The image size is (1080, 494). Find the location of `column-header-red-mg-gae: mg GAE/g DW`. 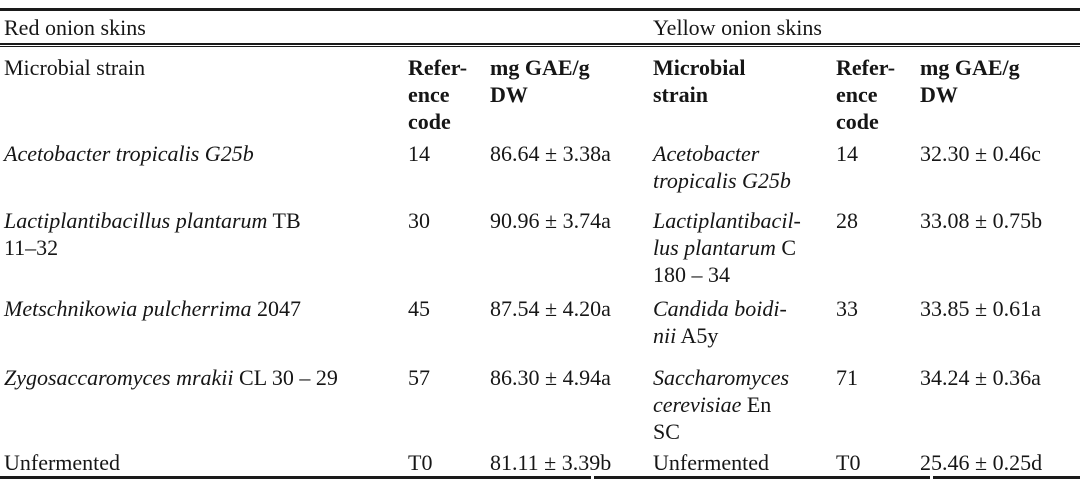

column-header-red-mg-gae: mg GAE/g DW is located at coordinates (540, 81).